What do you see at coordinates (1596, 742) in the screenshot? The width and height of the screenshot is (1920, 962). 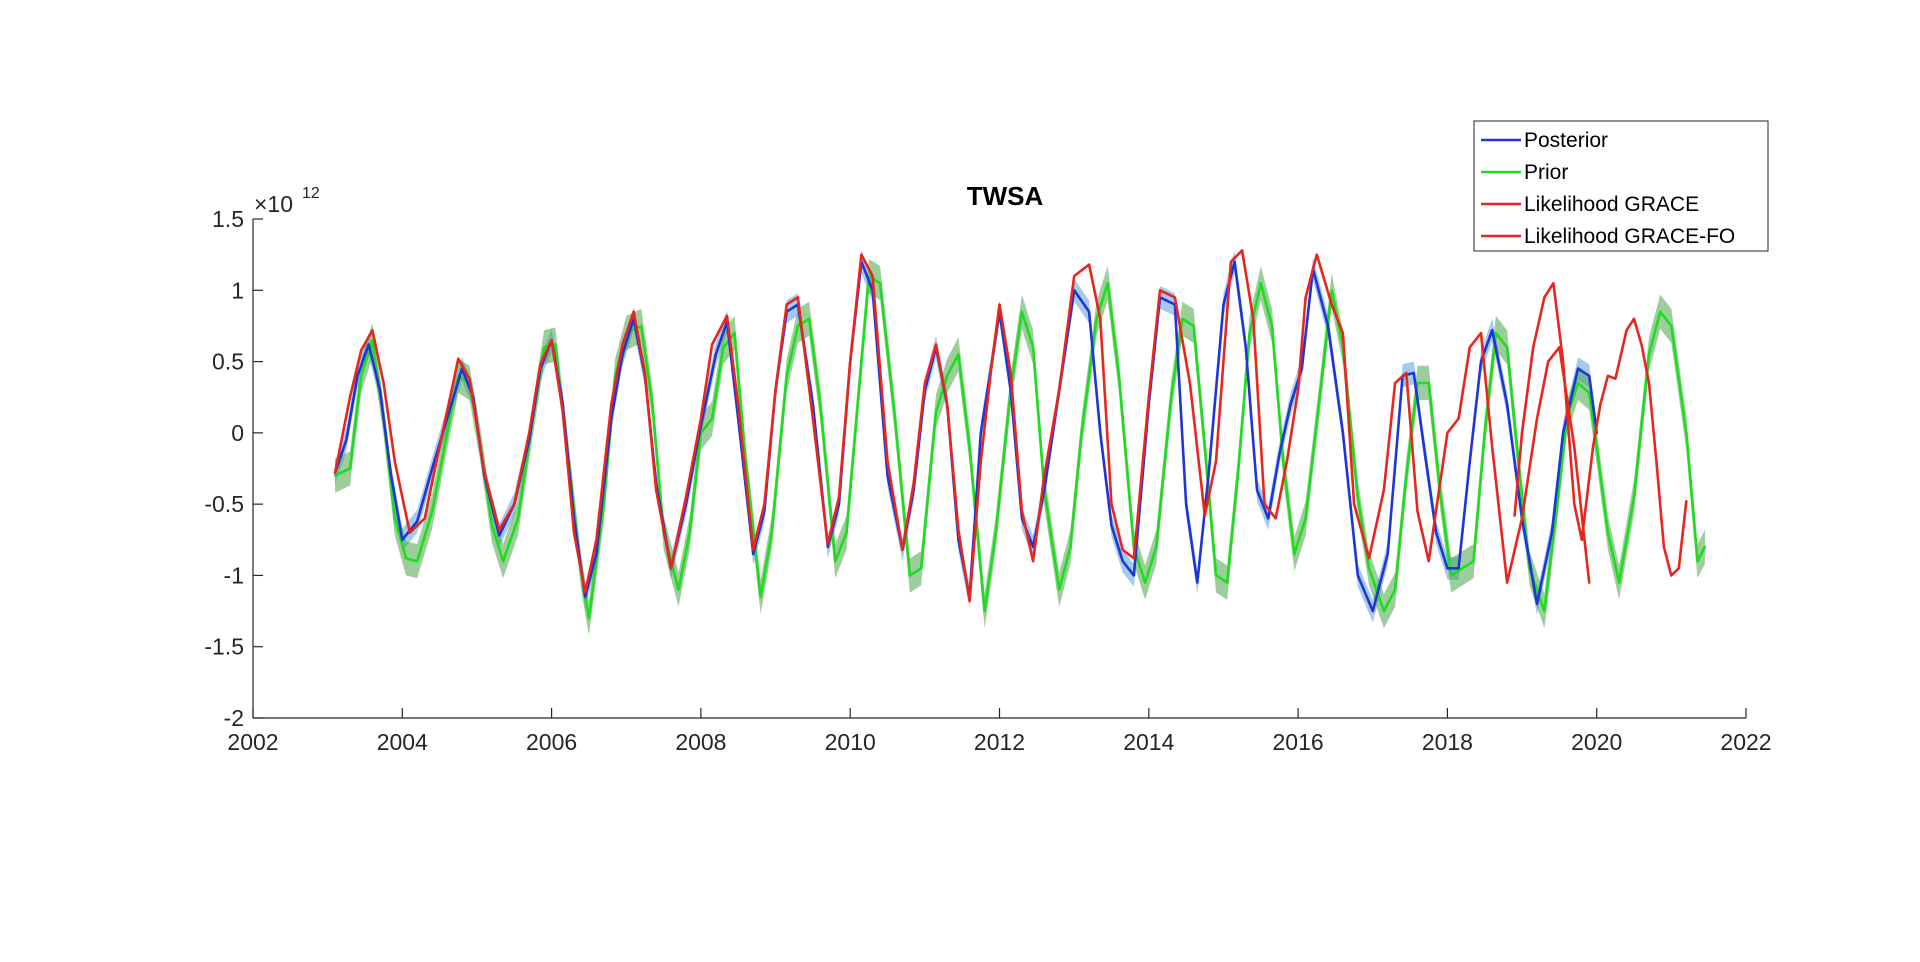 I see `x-tick-label: 2020` at bounding box center [1596, 742].